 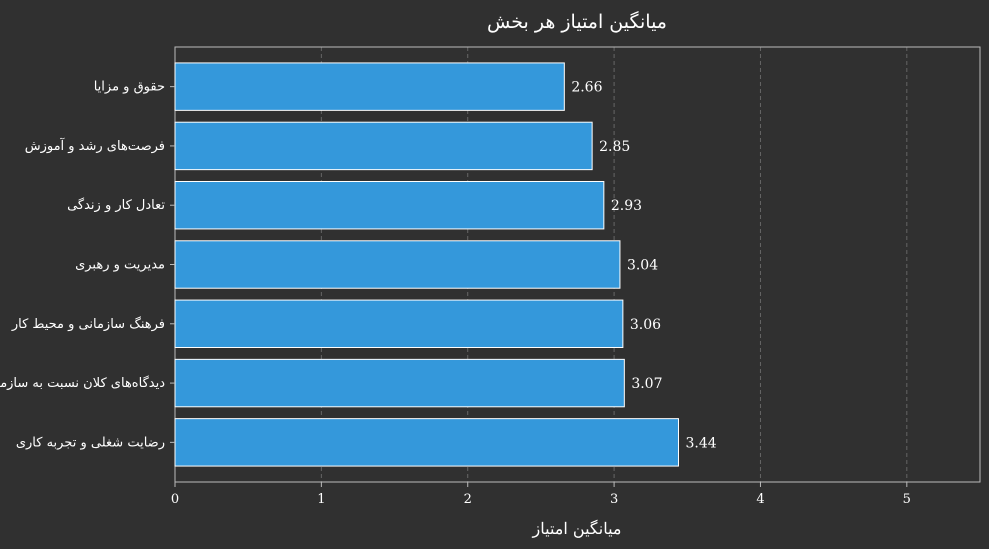 I want to click on value-labels: 2.66 2.85 2.93 3.04 3.06 3.07 3.44, so click(x=643, y=266).